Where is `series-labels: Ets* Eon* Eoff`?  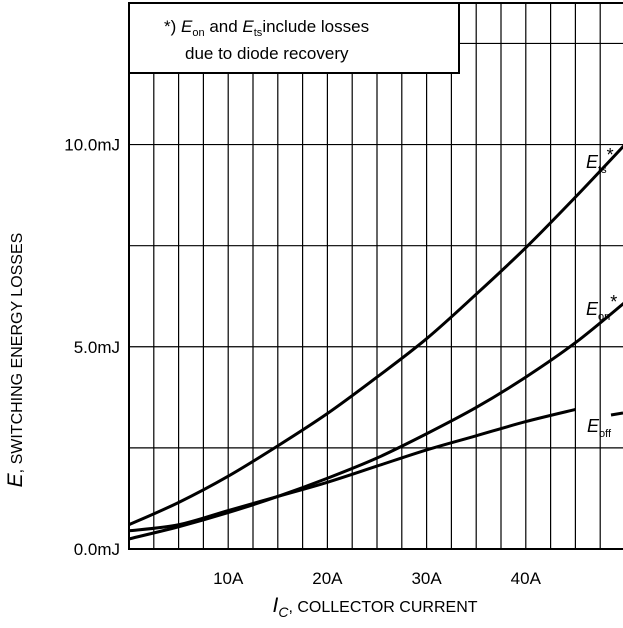
series-labels: Ets* Eon* Eoff is located at coordinates (604, 292).